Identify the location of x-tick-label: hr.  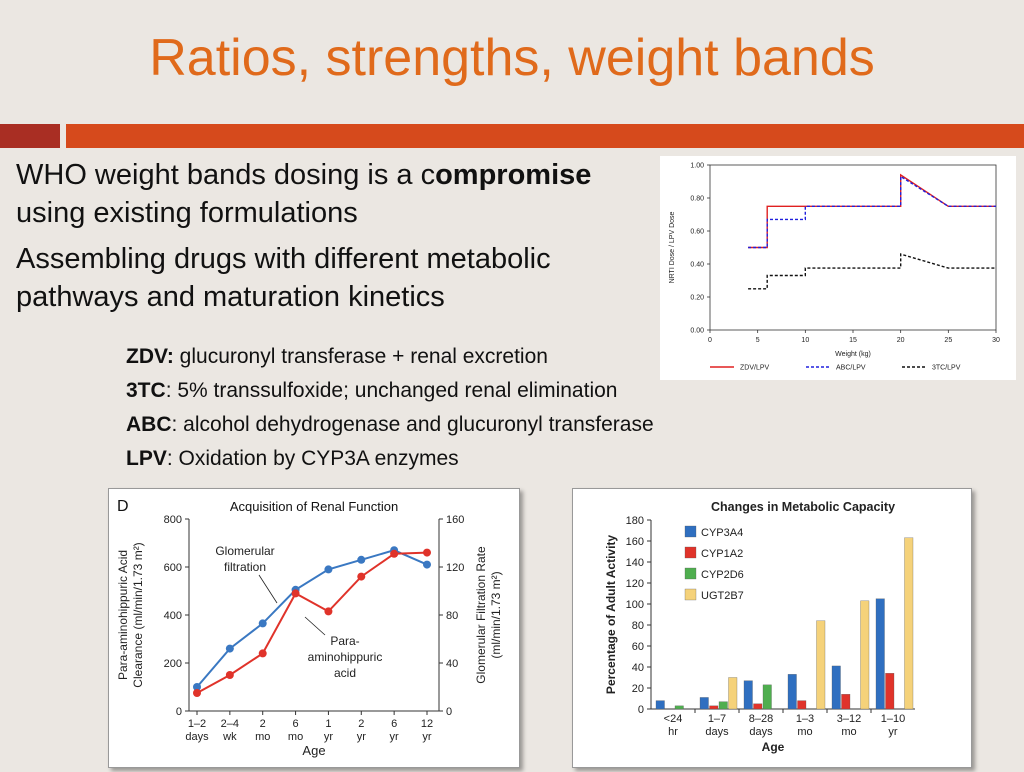
(673, 732).